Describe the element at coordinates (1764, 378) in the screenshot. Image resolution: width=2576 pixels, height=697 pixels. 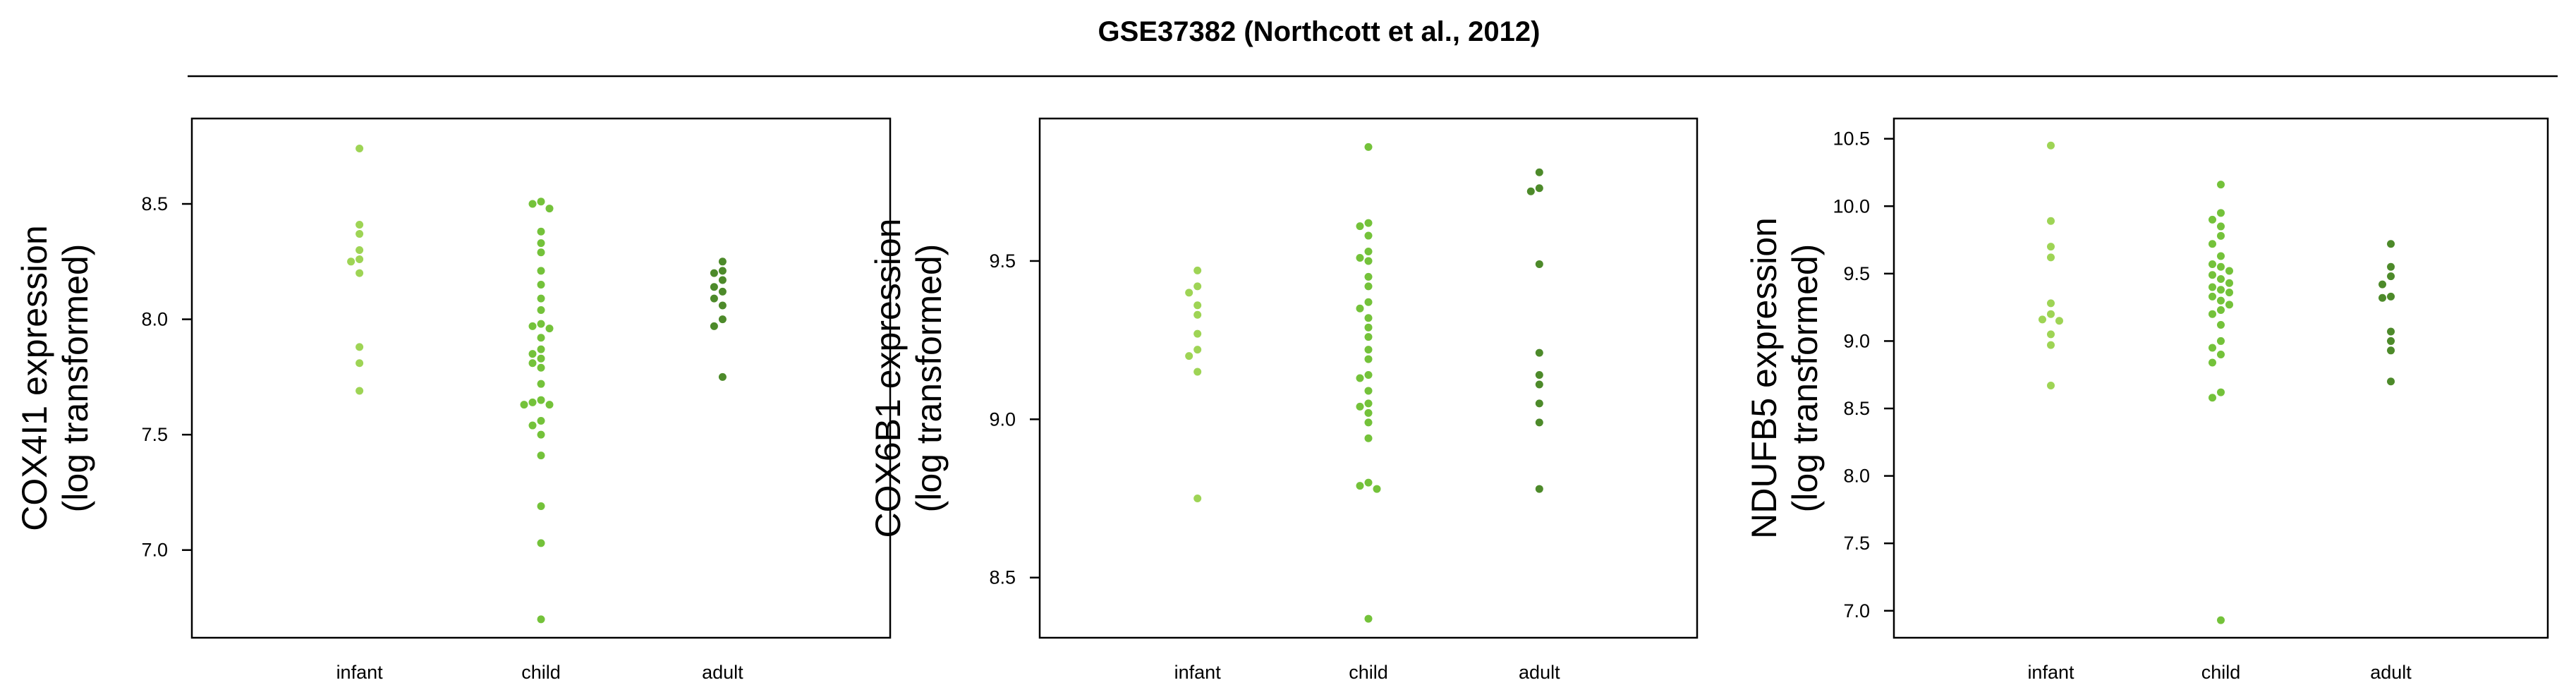
I see `y-axis-label-line1: NDUFB5 expression` at that location.